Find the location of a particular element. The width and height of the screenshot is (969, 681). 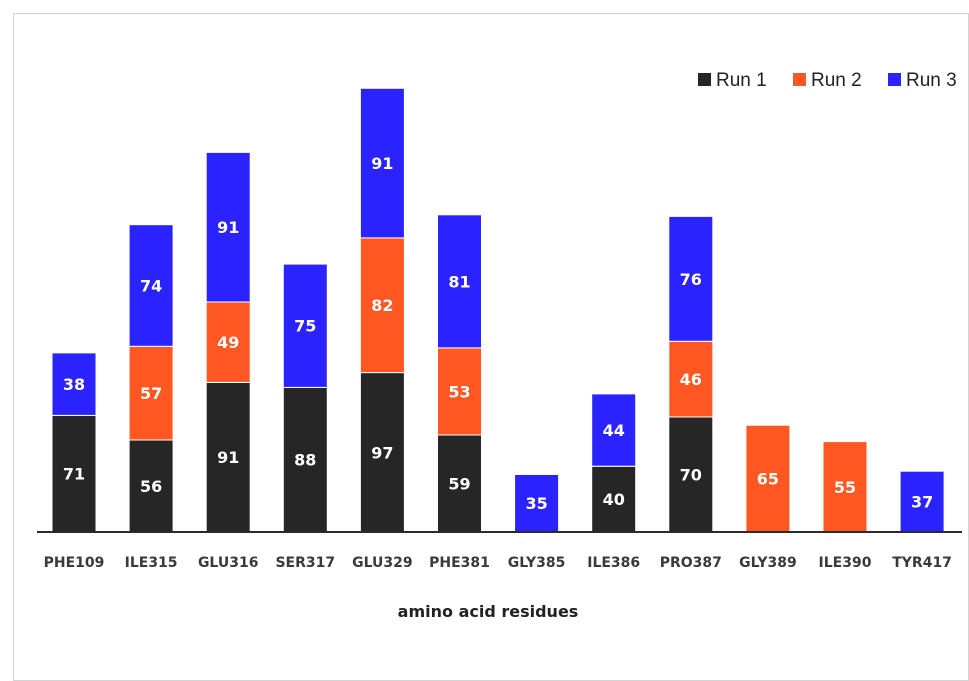

data-label-gly389-run2: 65 is located at coordinates (768, 479).